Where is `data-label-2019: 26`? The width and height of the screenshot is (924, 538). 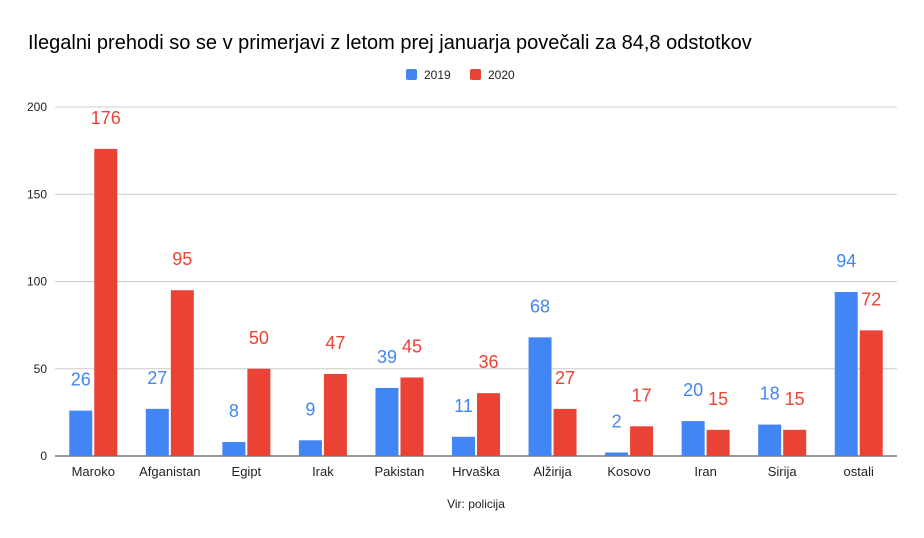
data-label-2019: 26 is located at coordinates (81, 380).